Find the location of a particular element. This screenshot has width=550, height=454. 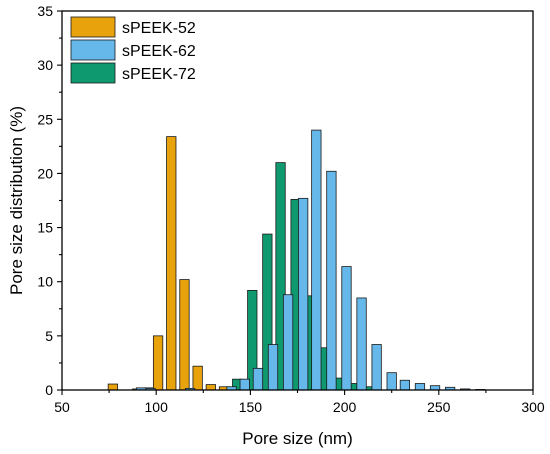

y-tick-label: 15 is located at coordinates (45, 228).